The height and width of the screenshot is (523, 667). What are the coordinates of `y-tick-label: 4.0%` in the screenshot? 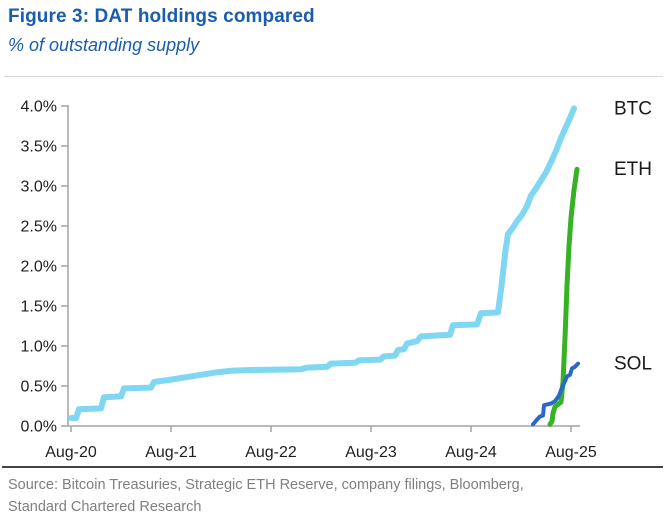 It's located at (39, 107).